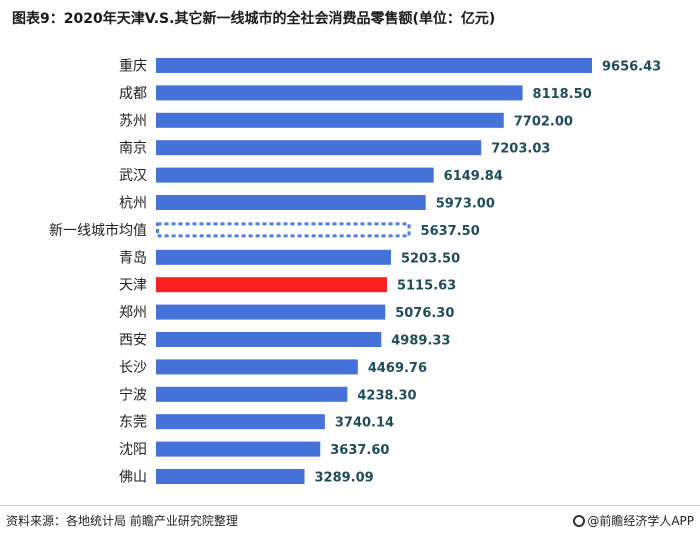 Image resolution: width=700 pixels, height=538 pixels. I want to click on brand-credit: @前瞻经济学人APP, so click(633, 520).